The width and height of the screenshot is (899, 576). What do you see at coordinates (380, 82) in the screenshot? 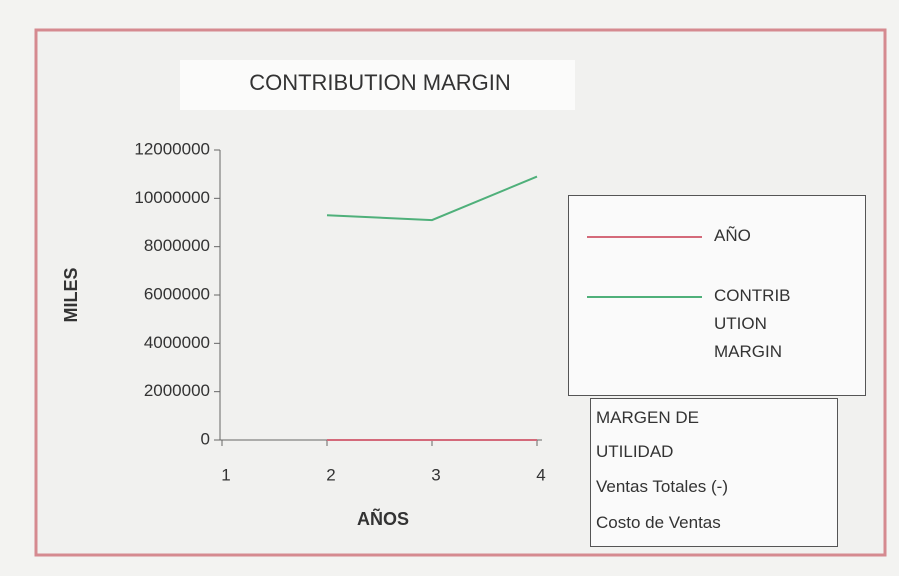
I see `chart-title: CONTRIBUTION MARGIN` at bounding box center [380, 82].